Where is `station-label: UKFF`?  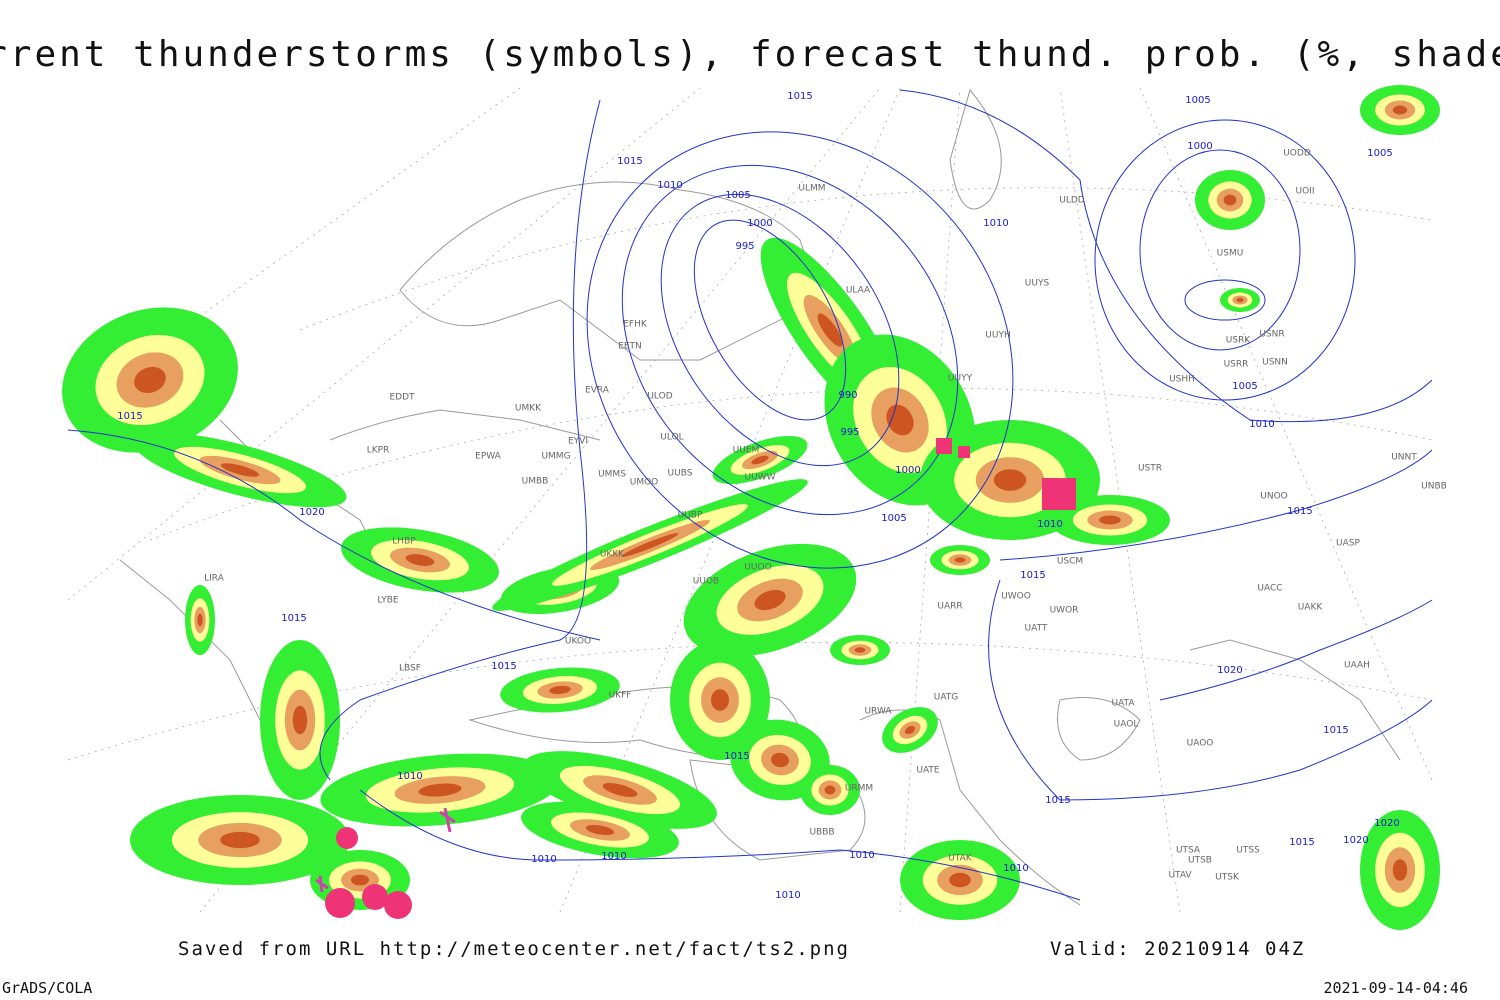 station-label: UKFF is located at coordinates (620, 696).